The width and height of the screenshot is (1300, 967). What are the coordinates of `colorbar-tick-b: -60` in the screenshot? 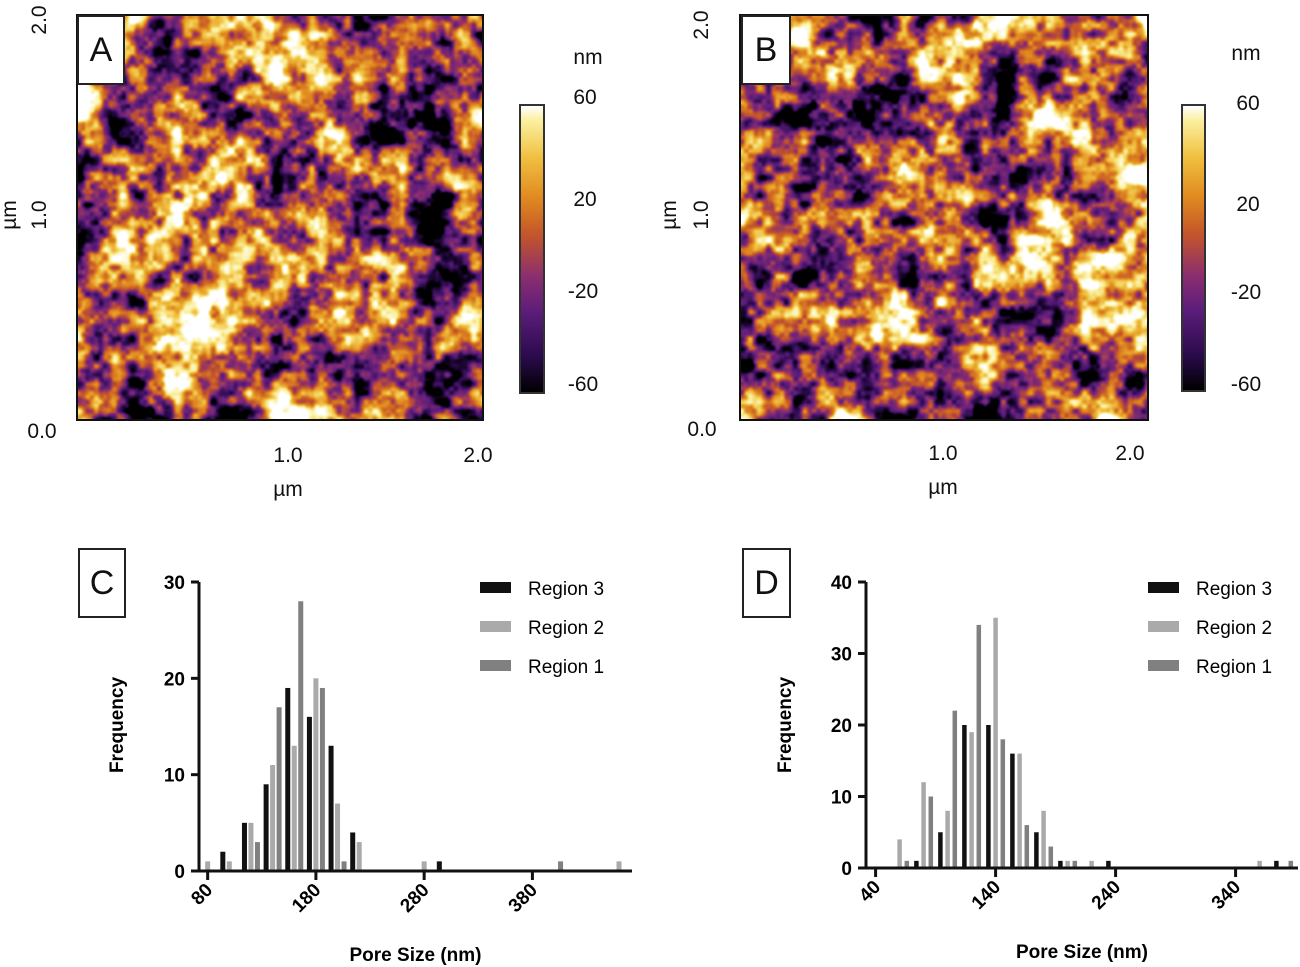 It's located at (1246, 384).